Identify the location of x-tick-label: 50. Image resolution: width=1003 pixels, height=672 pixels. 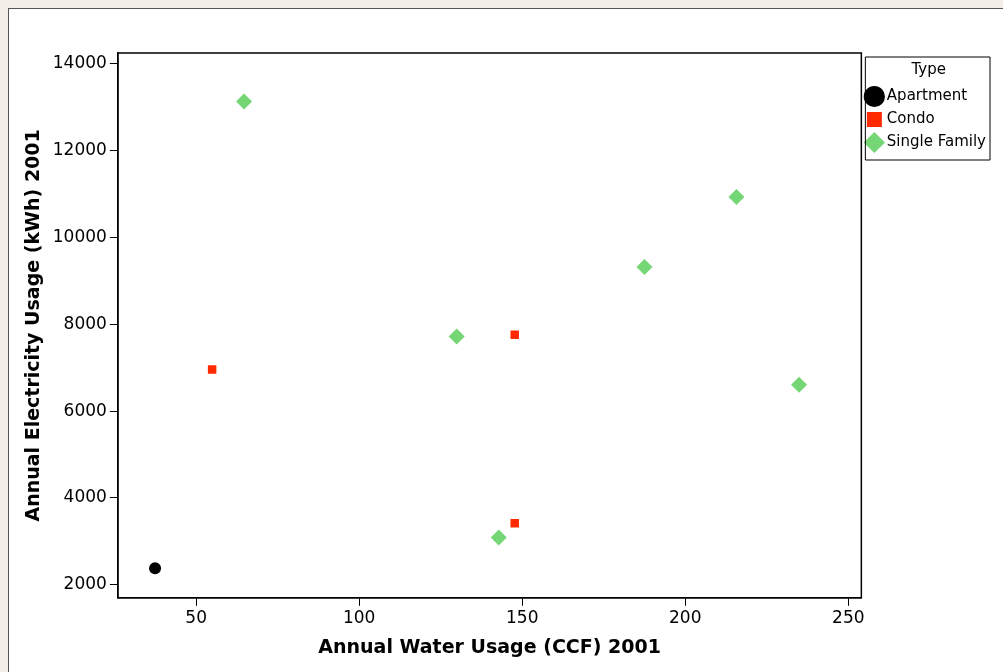
(196, 617).